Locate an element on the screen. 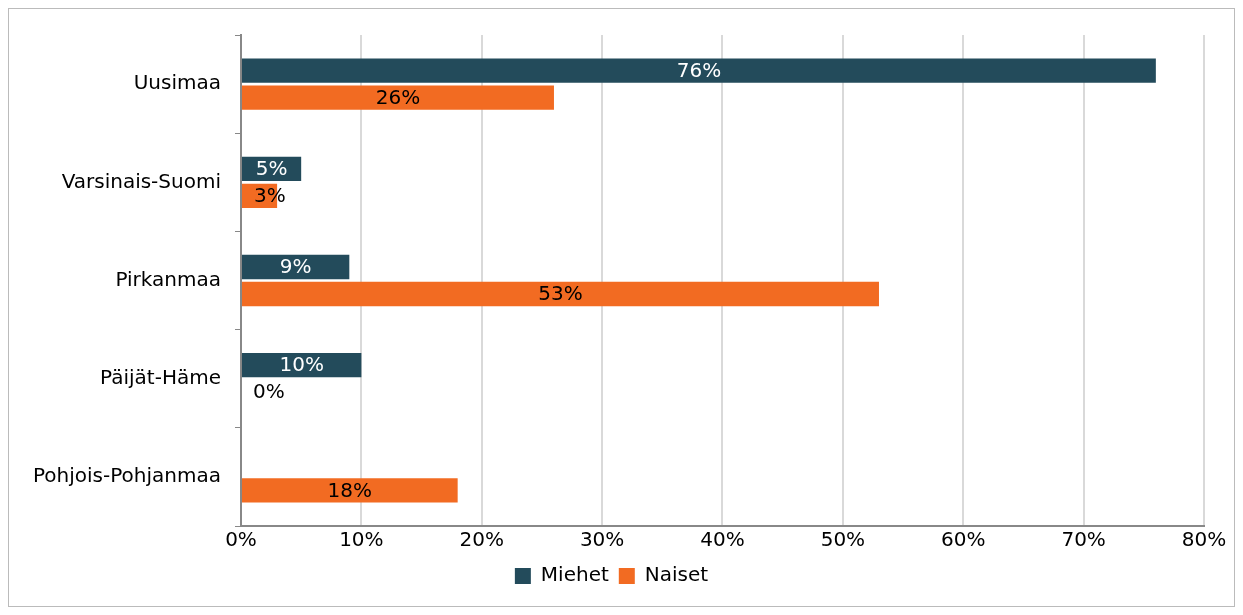 The width and height of the screenshot is (1243, 615). x-tick-label: 60% is located at coordinates (963, 539).